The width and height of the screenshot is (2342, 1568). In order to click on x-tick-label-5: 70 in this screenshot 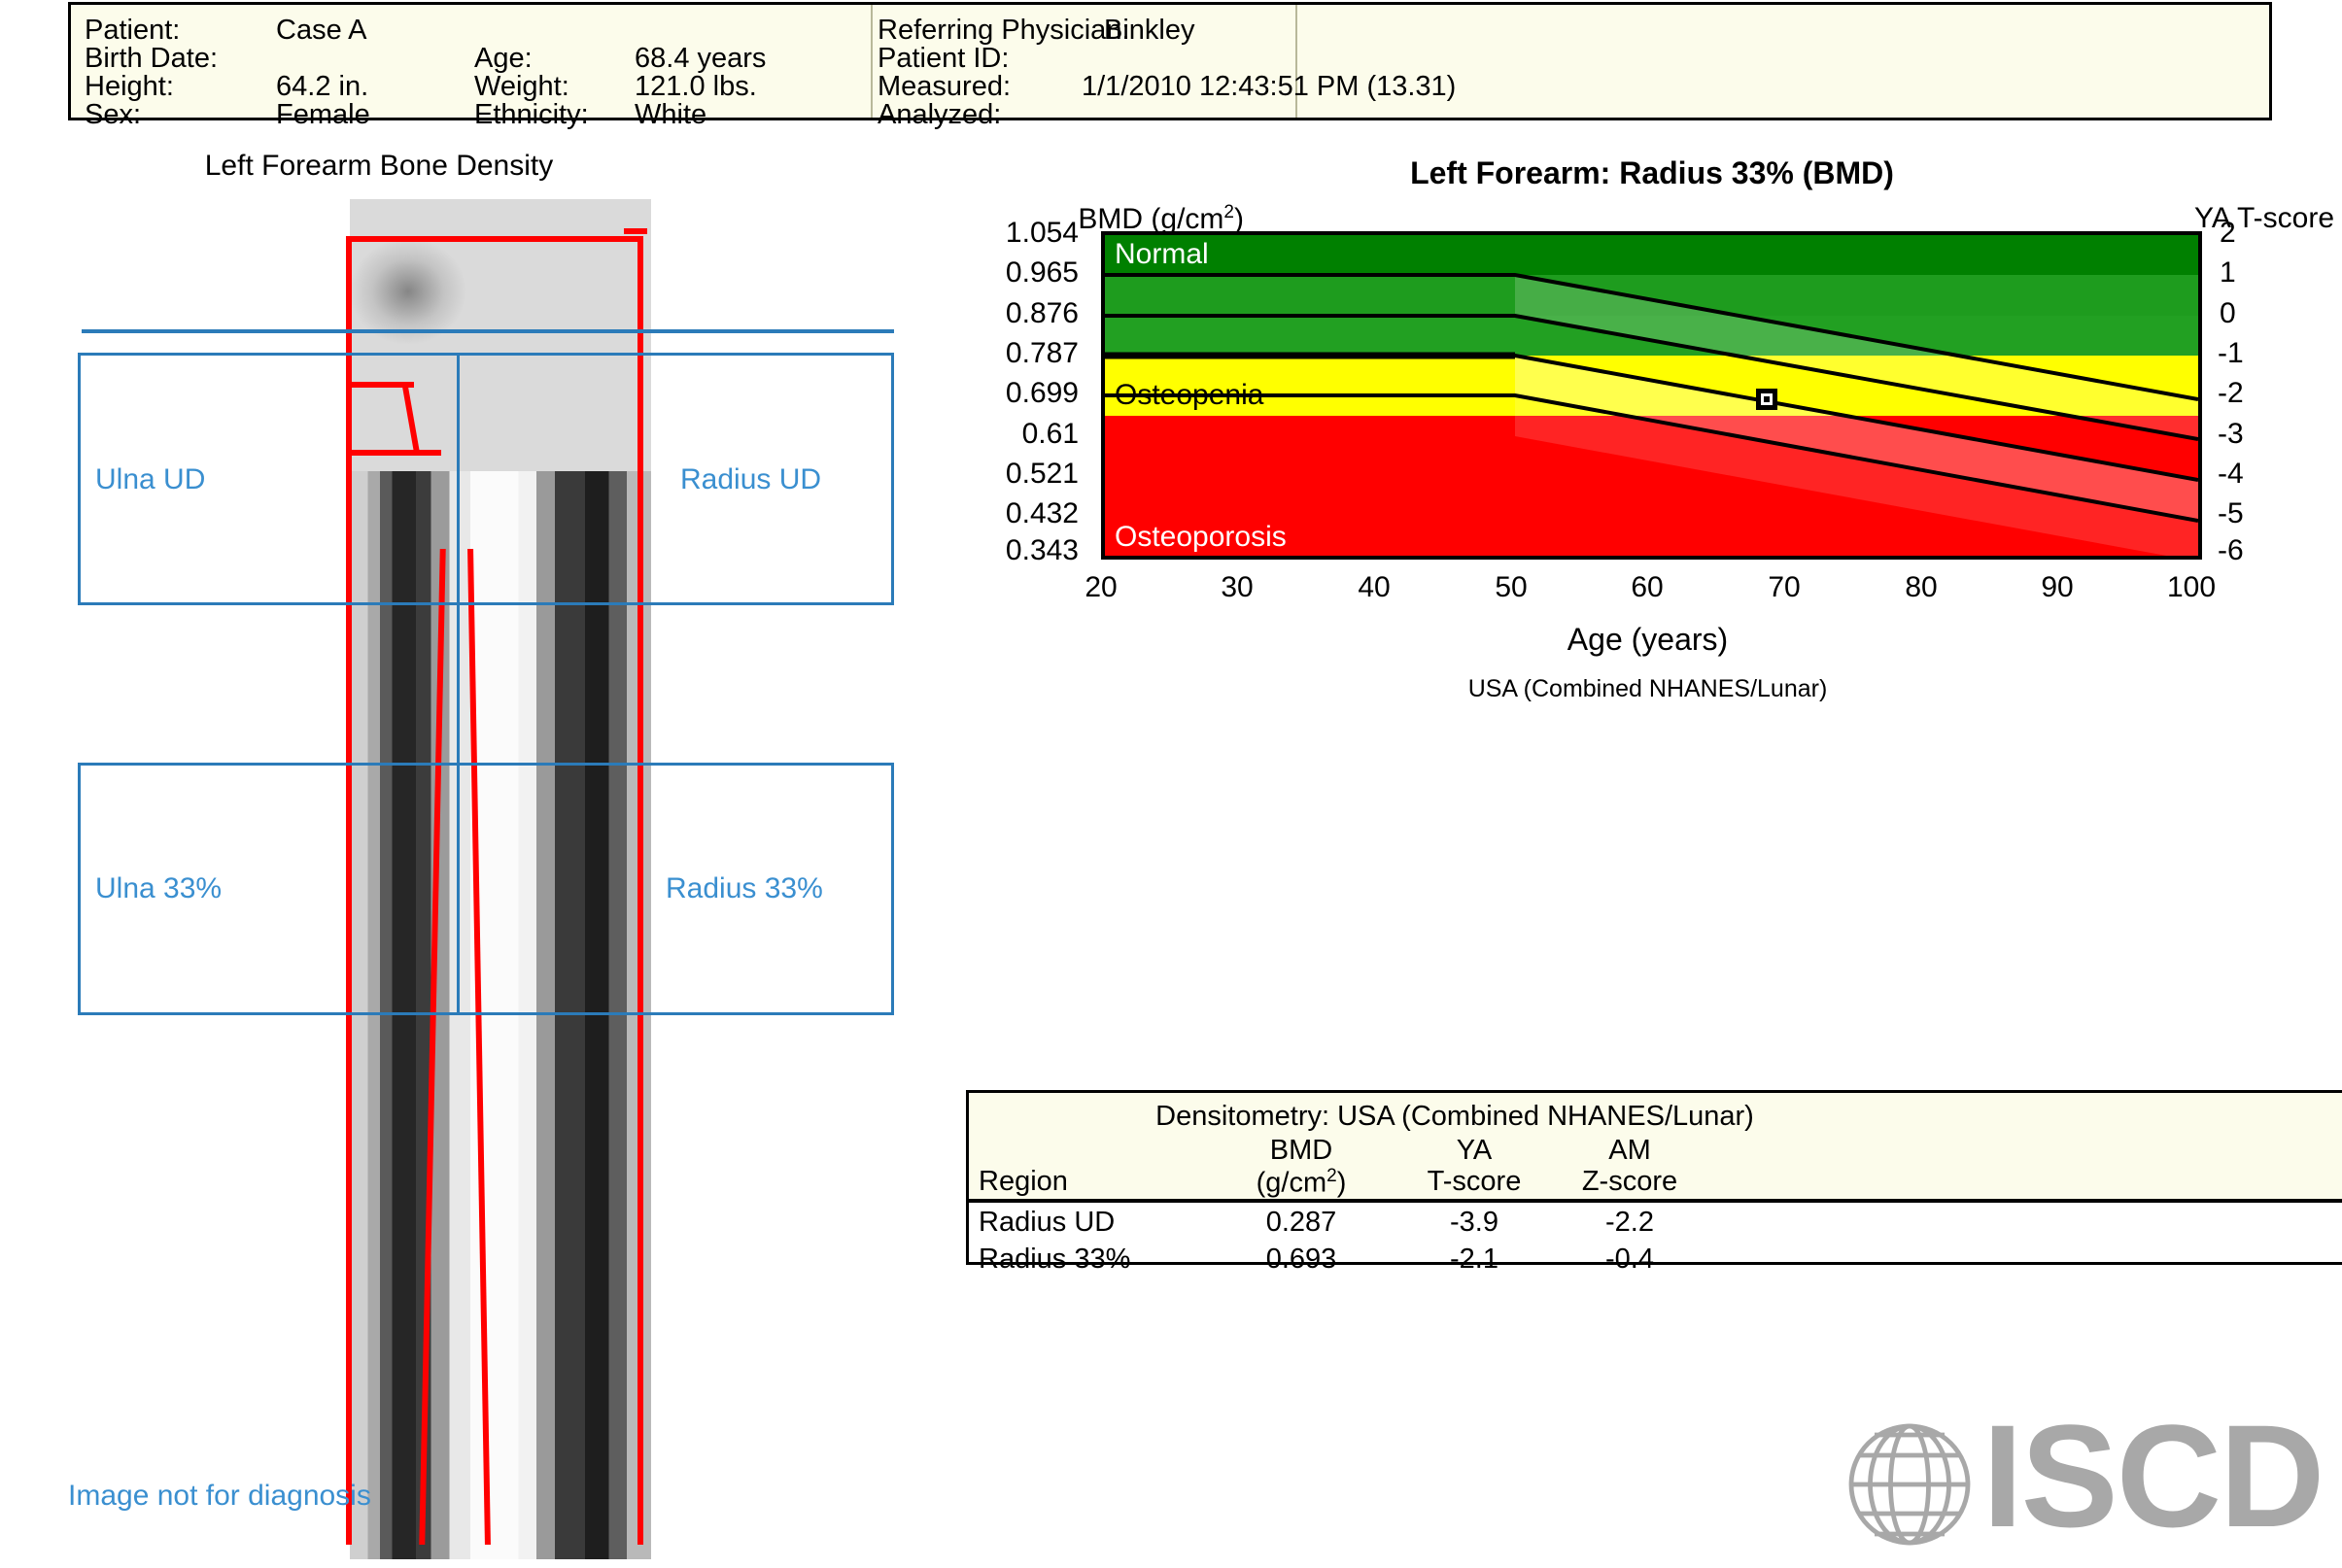, I will do `click(1784, 587)`.